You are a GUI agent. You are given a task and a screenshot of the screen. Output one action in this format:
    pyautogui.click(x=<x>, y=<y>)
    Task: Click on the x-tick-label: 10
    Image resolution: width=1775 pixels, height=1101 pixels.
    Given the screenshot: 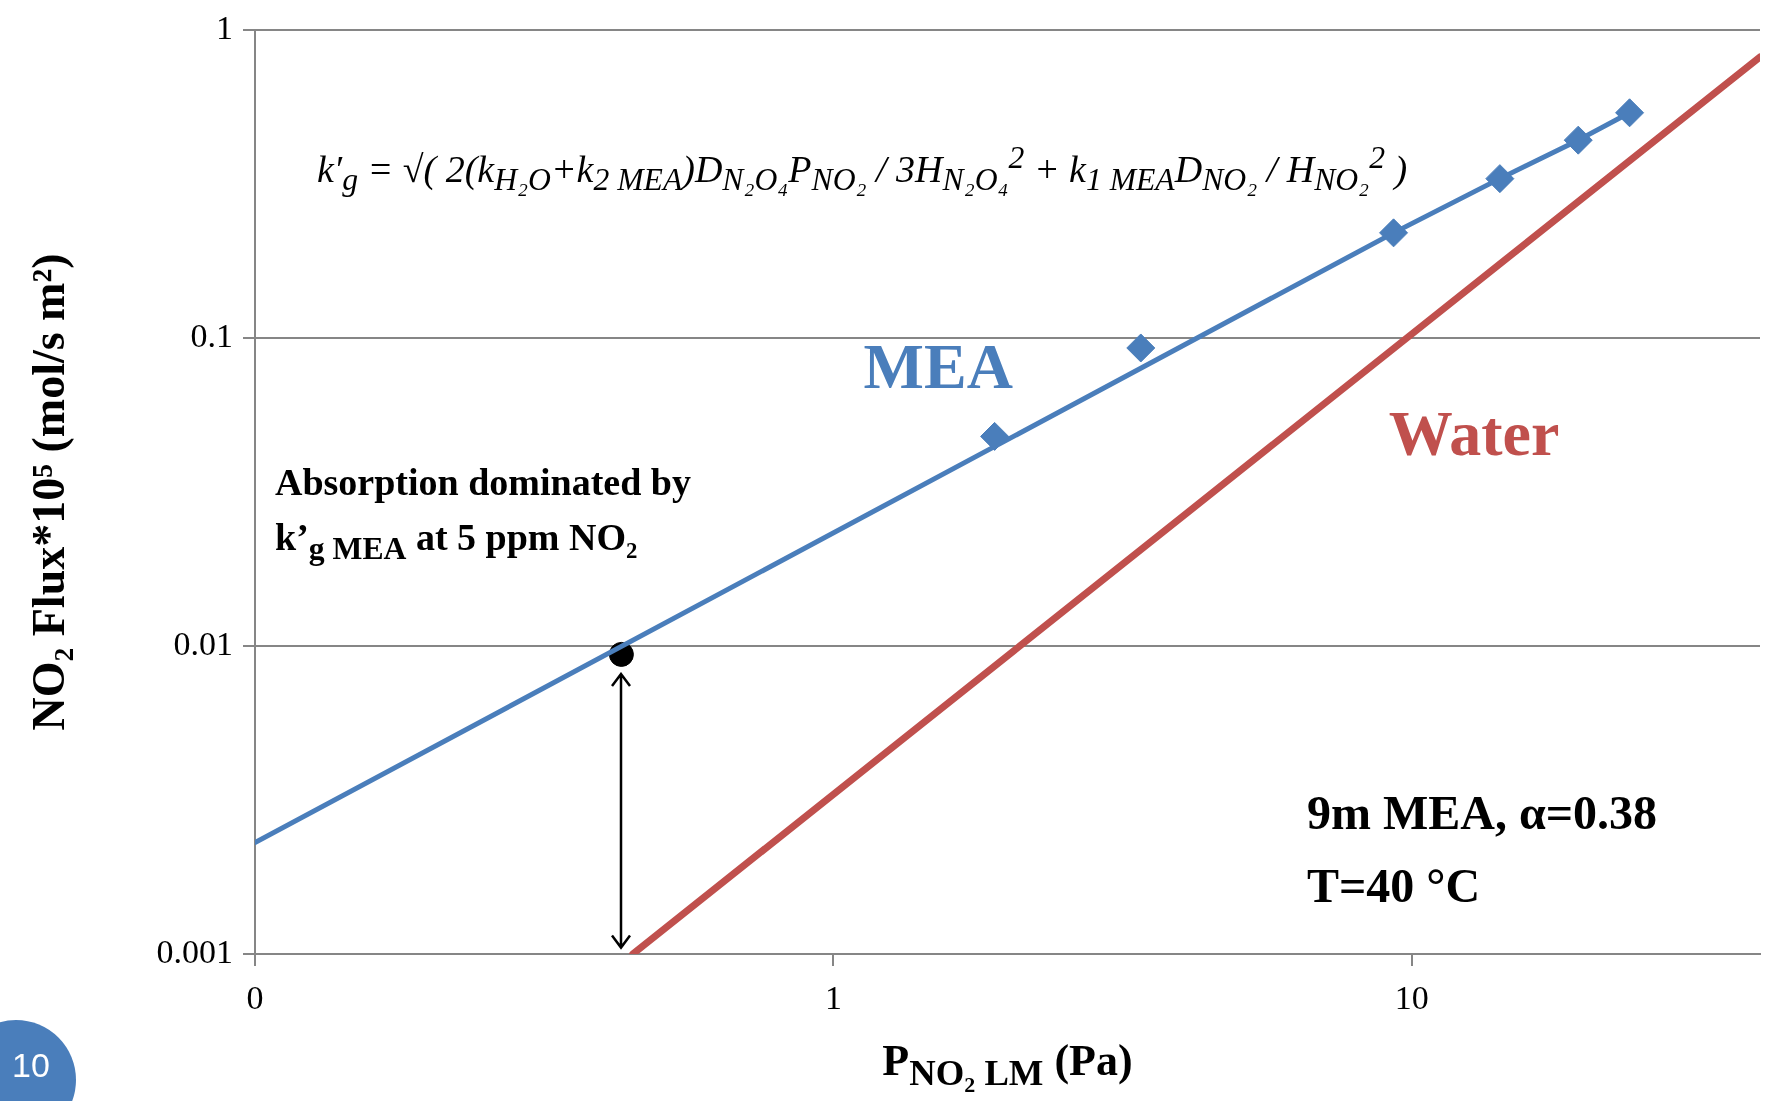 What is the action you would take?
    pyautogui.click(x=1411, y=998)
    